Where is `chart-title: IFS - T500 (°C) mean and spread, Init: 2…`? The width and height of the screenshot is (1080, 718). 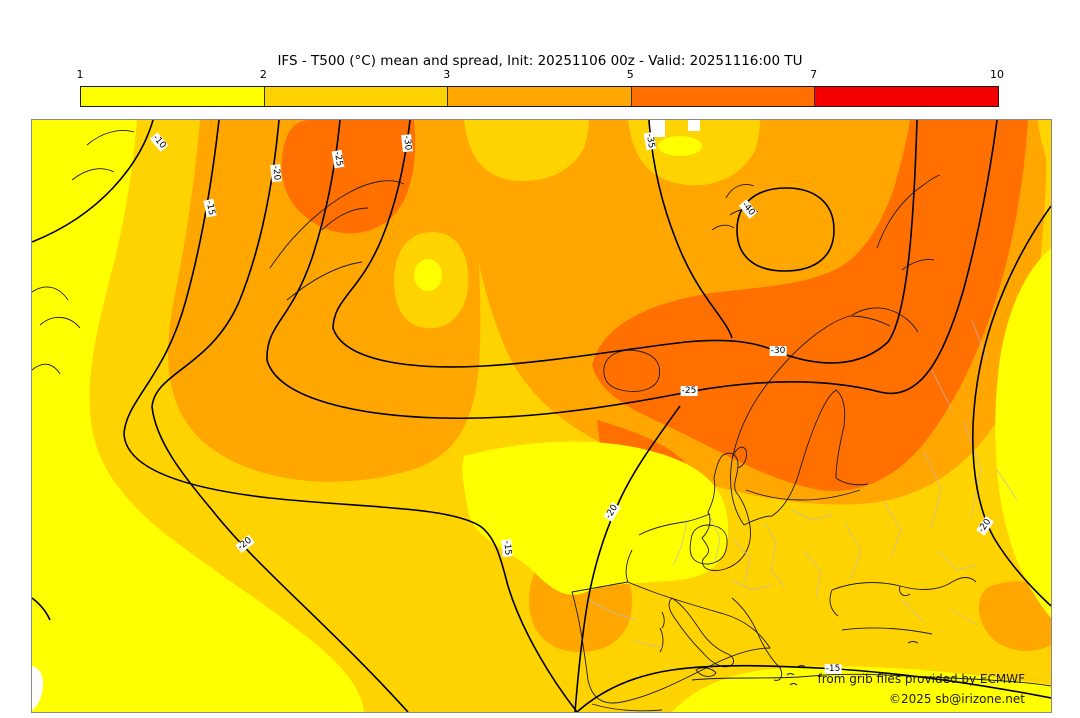
chart-title: IFS - T500 (°C) mean and spread, Init: 2… is located at coordinates (540, 61).